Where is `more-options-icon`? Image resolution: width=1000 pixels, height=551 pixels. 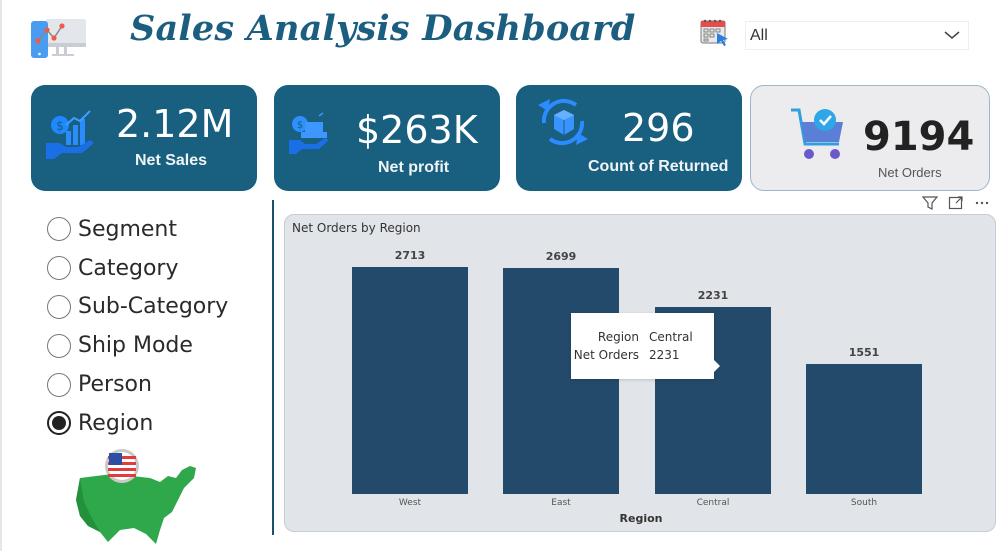
more-options-icon is located at coordinates (982, 203).